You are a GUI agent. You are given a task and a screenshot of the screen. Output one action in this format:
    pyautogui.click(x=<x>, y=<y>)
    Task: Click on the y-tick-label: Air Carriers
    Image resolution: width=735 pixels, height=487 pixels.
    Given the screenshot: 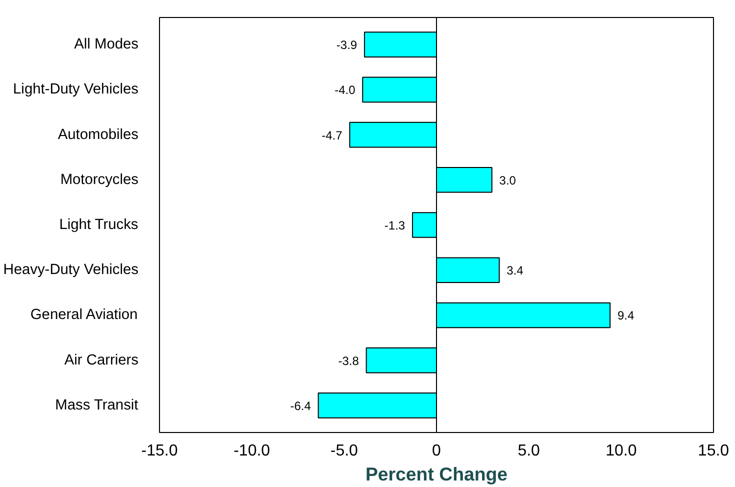 What is the action you would take?
    pyautogui.click(x=101, y=360)
    